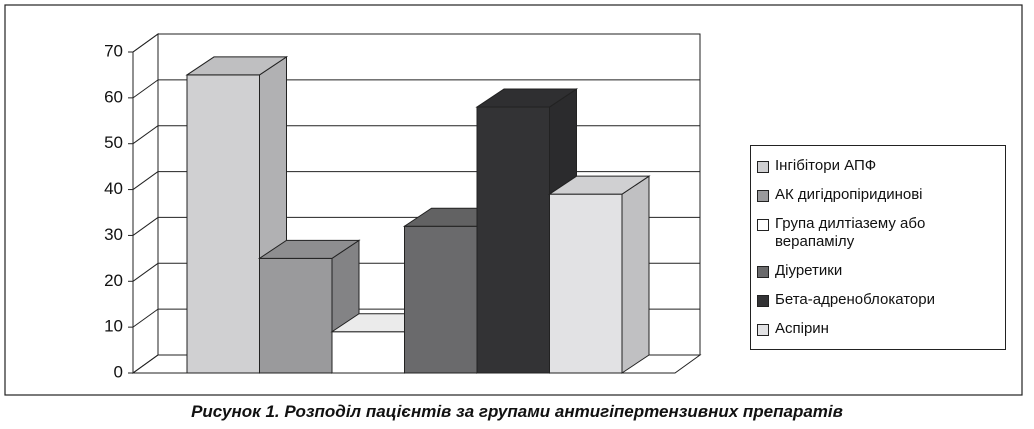 The image size is (1034, 429). What do you see at coordinates (113, 50) in the screenshot?
I see `y-tick-label: 70` at bounding box center [113, 50].